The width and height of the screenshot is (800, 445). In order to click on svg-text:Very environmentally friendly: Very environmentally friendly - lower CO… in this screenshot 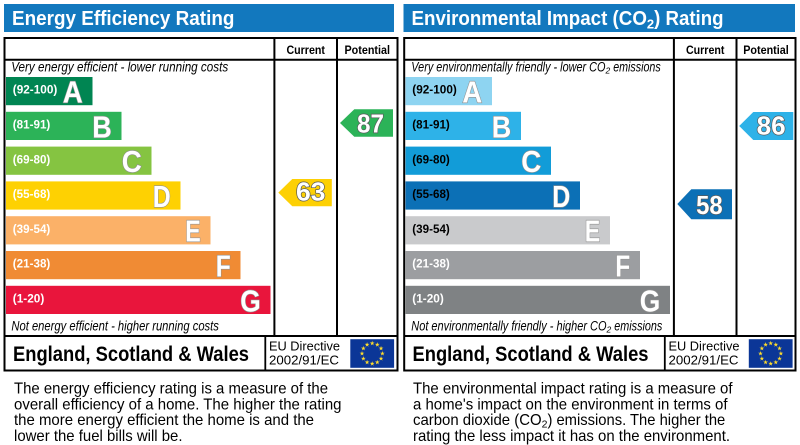, I will do `click(536, 68)`.